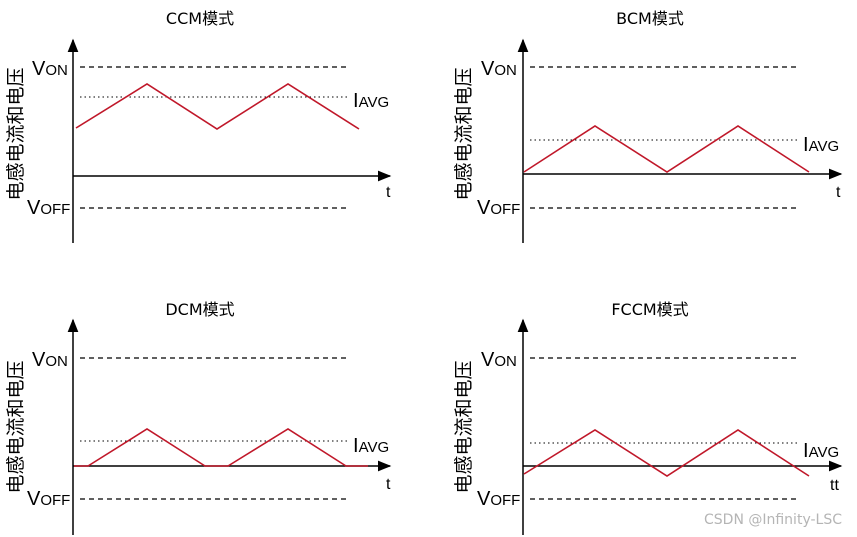 The height and width of the screenshot is (537, 857). What do you see at coordinates (834, 485) in the screenshot?
I see `time-label: tt` at bounding box center [834, 485].